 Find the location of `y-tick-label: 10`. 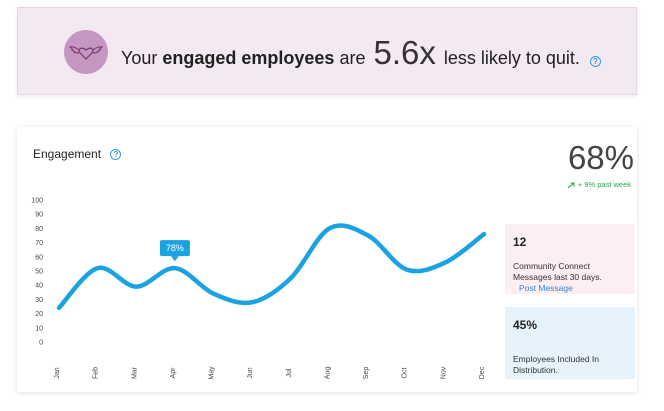

y-tick-label: 10 is located at coordinates (39, 328).